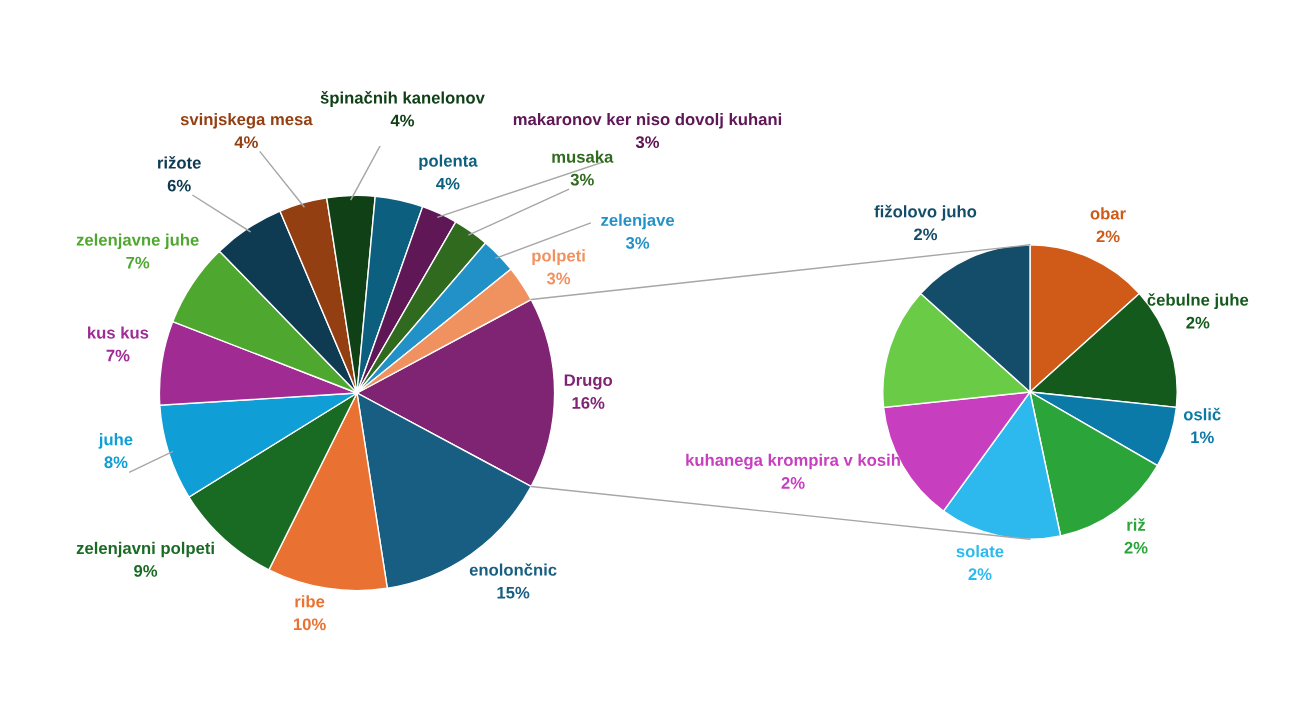  I want to click on slice-label: makaronov ker niso dovolj kuhani, so click(647, 121).